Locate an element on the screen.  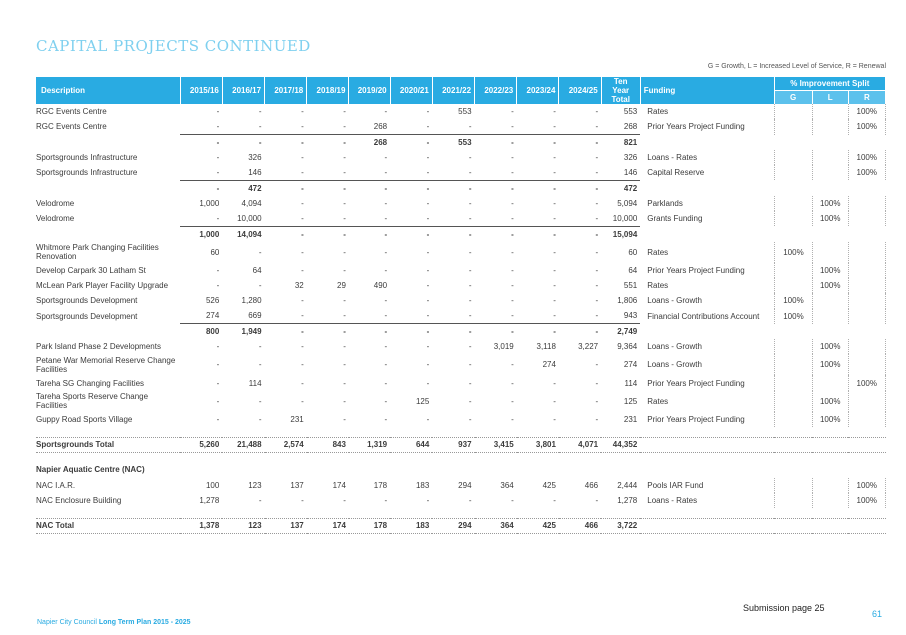
year-value: 472 is located at coordinates (243, 187).